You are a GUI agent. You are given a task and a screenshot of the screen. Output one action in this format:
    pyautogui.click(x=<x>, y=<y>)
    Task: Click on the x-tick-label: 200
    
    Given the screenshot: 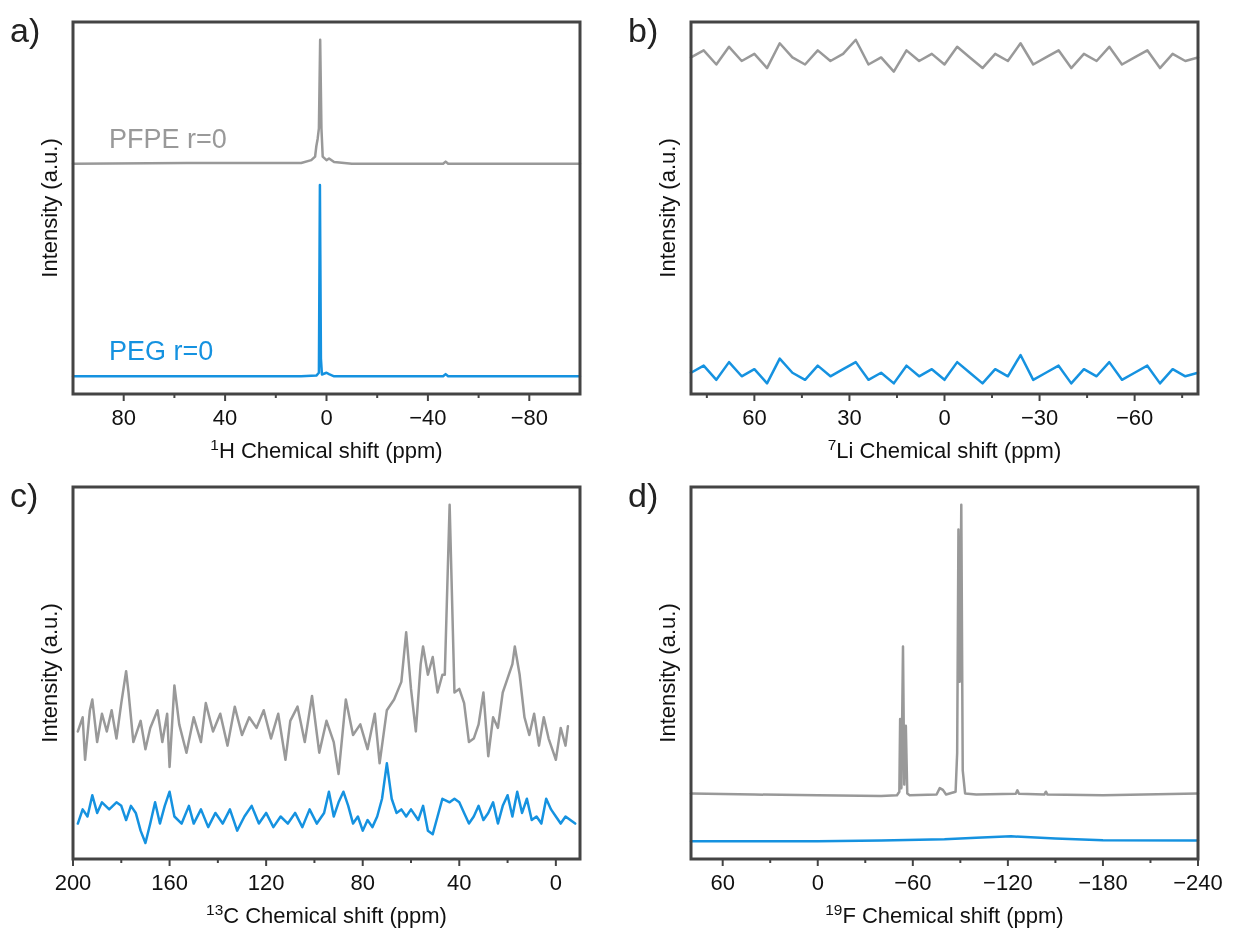 What is the action you would take?
    pyautogui.click(x=73, y=882)
    